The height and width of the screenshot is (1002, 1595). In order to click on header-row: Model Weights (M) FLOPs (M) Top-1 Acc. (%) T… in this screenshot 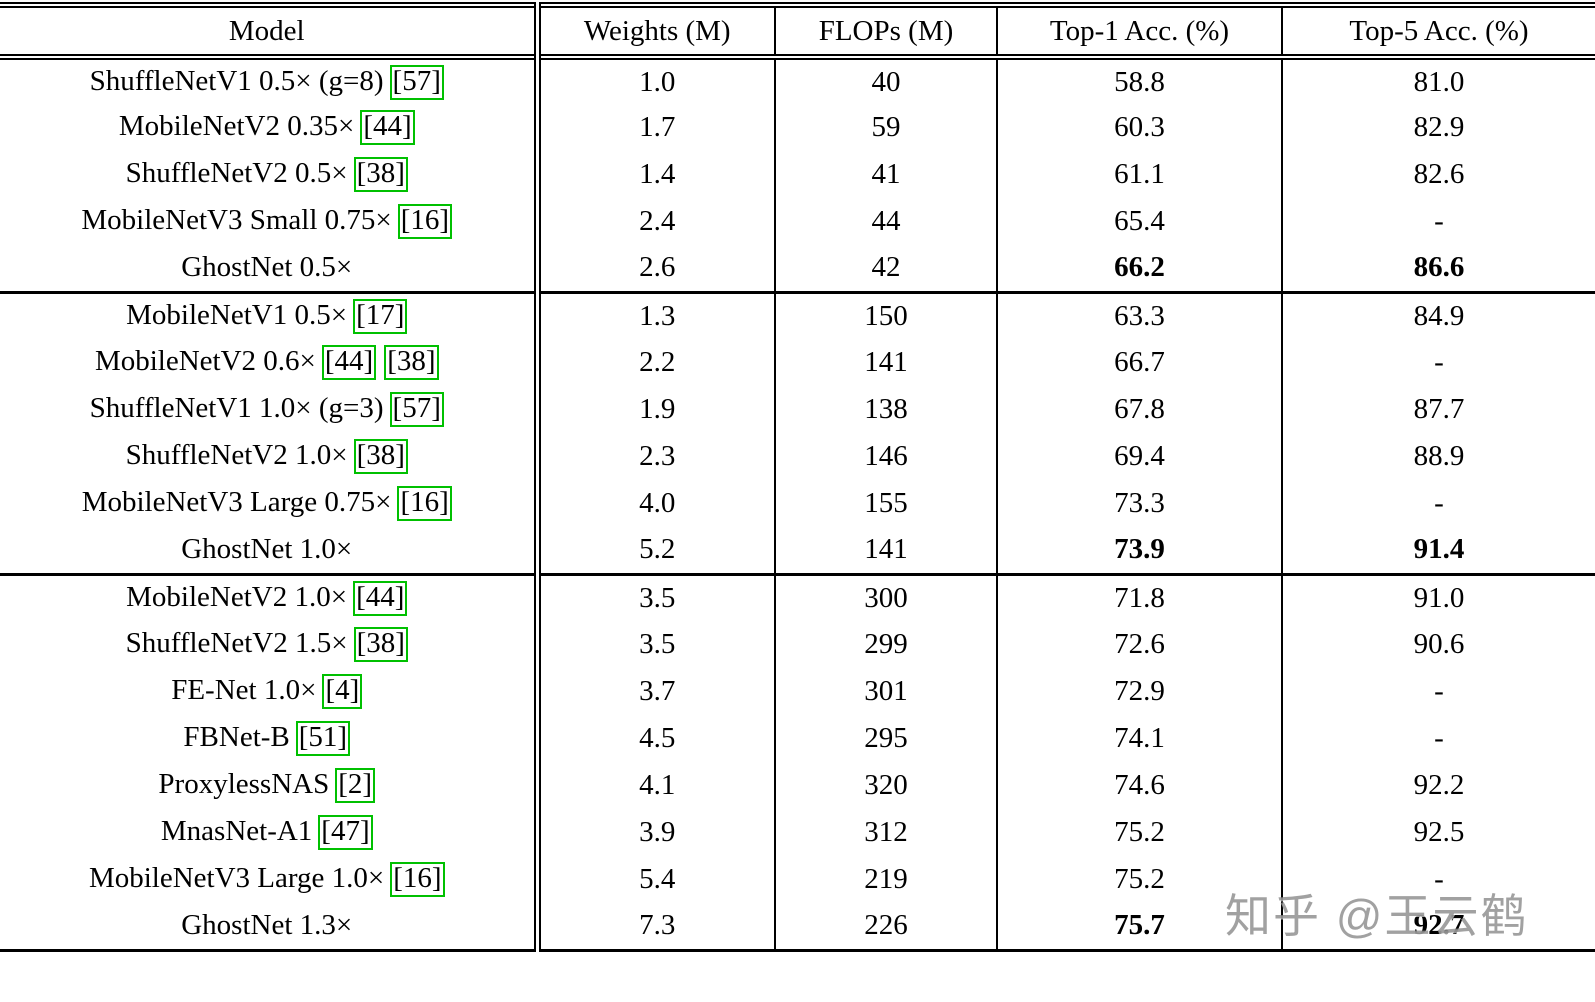, I will do `click(797, 31)`.